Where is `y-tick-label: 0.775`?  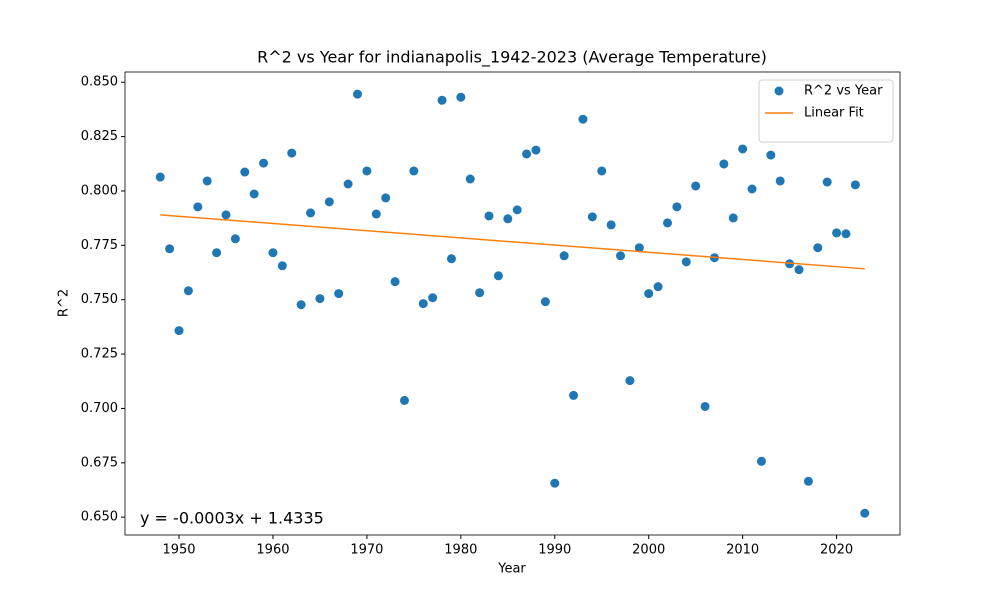 y-tick-label: 0.775 is located at coordinates (99, 245).